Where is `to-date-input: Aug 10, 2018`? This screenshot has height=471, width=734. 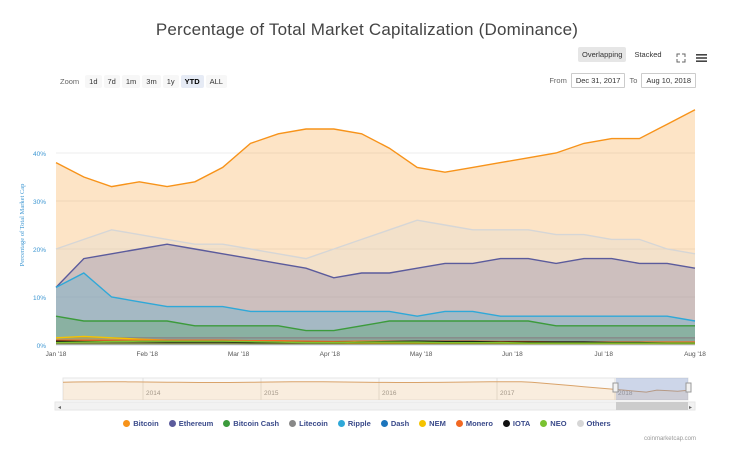 to-date-input: Aug 10, 2018 is located at coordinates (668, 80).